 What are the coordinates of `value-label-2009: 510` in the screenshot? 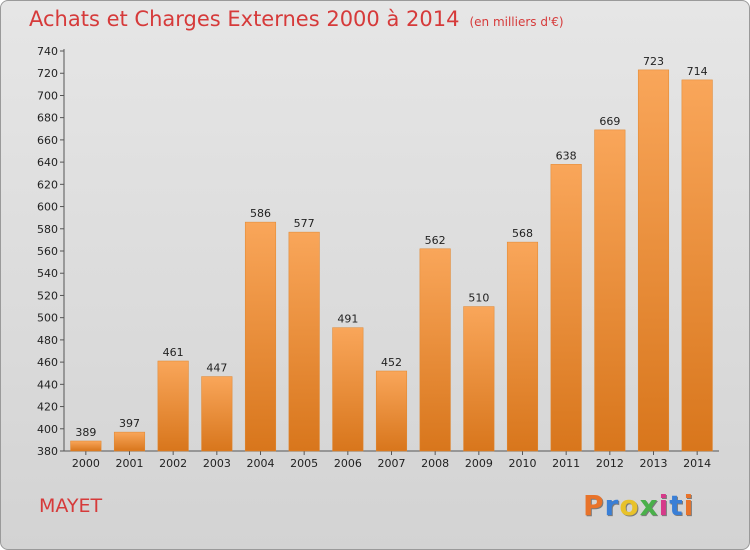 It's located at (478, 298).